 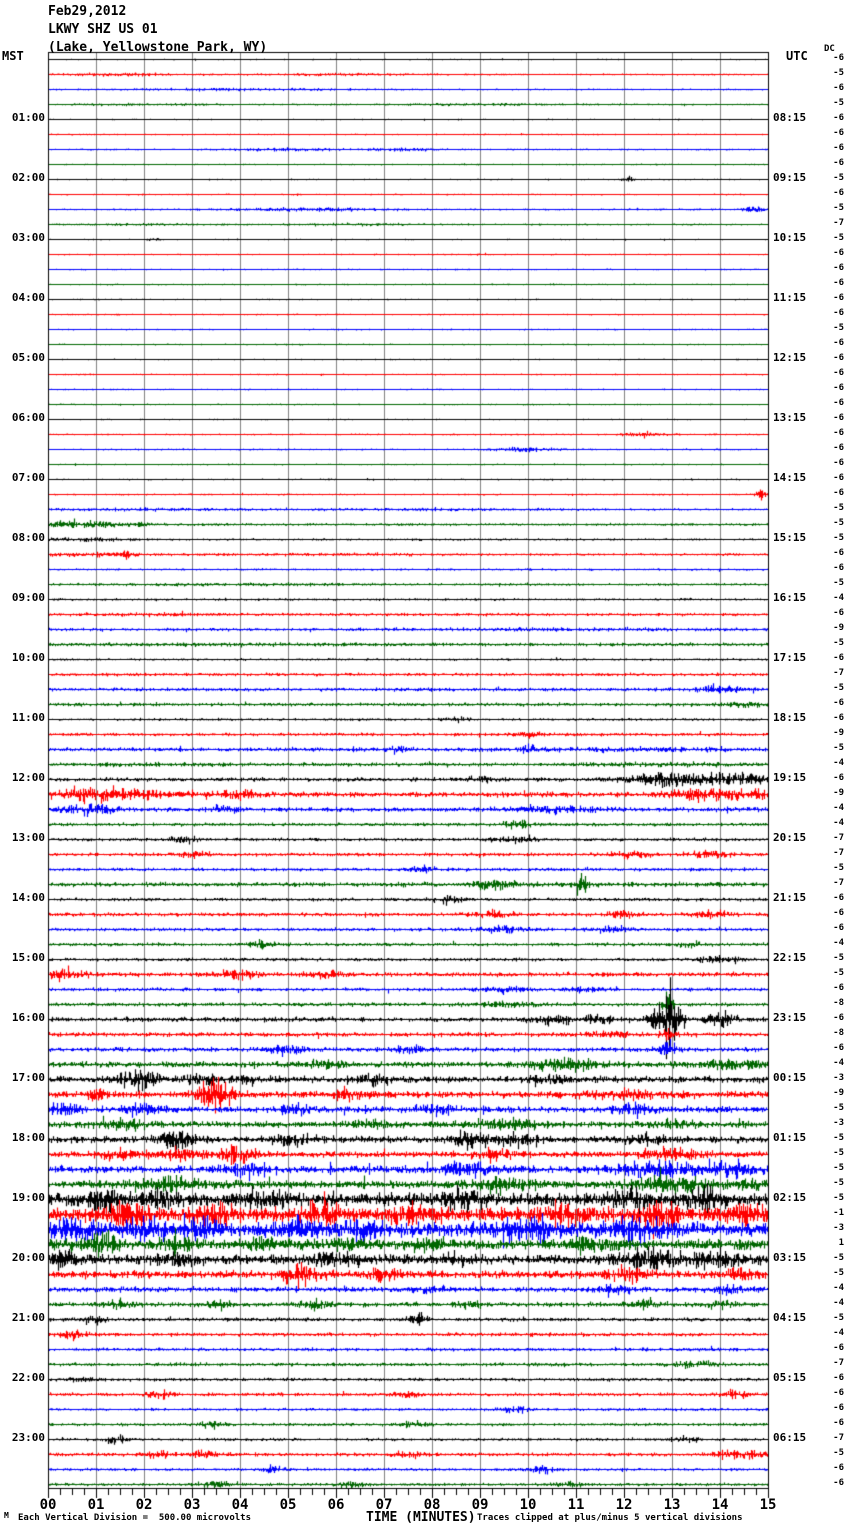 What do you see at coordinates (480, 1505) in the screenshot?
I see `x-tick-label: 09` at bounding box center [480, 1505].